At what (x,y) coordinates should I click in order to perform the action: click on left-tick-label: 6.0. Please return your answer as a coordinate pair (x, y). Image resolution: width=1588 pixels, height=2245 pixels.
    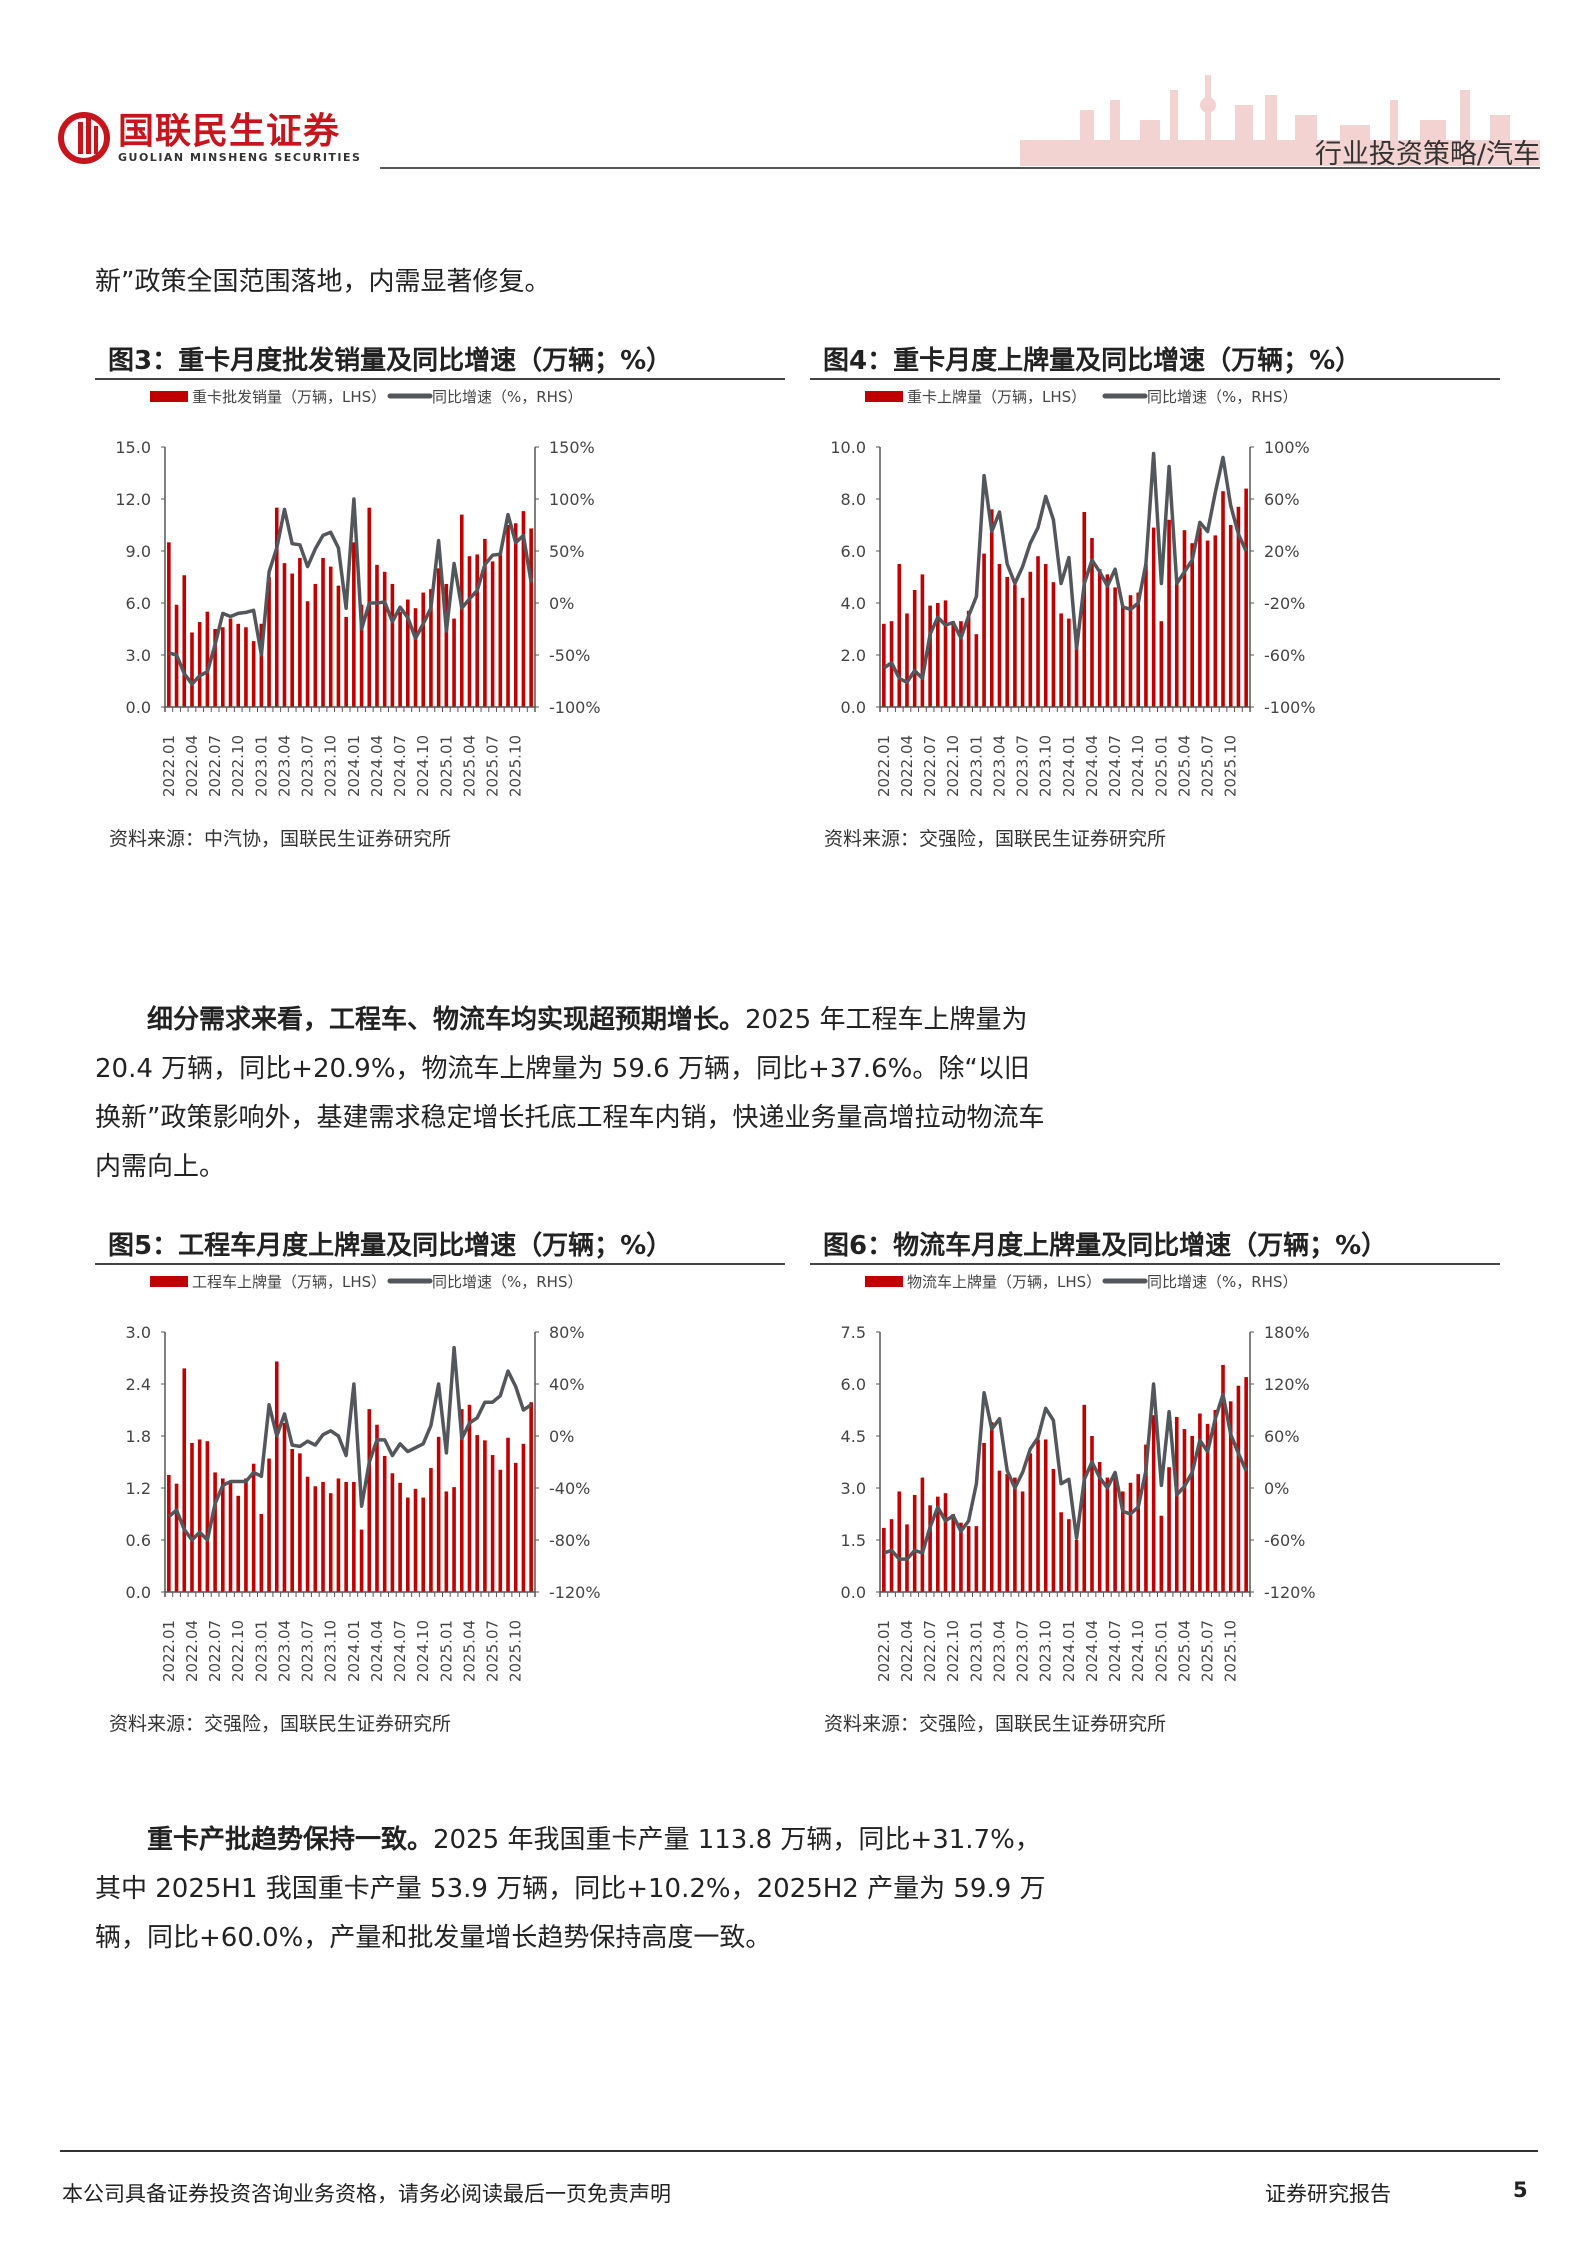
    Looking at the image, I should click on (853, 1384).